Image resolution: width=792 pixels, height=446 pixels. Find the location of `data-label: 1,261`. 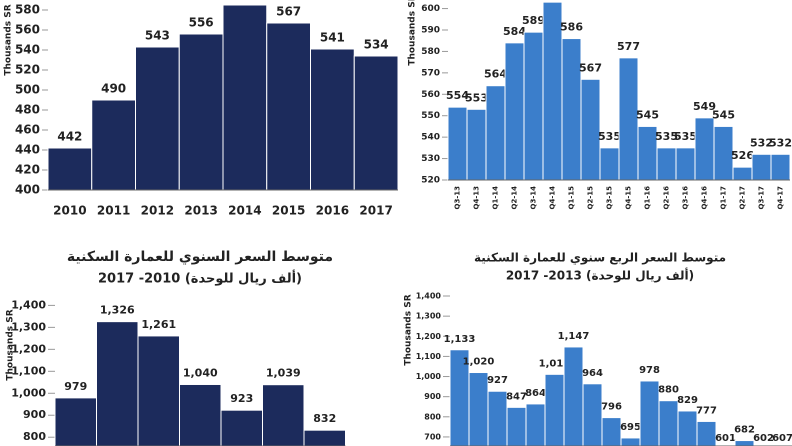

data-label: 1,261 is located at coordinates (158, 324).